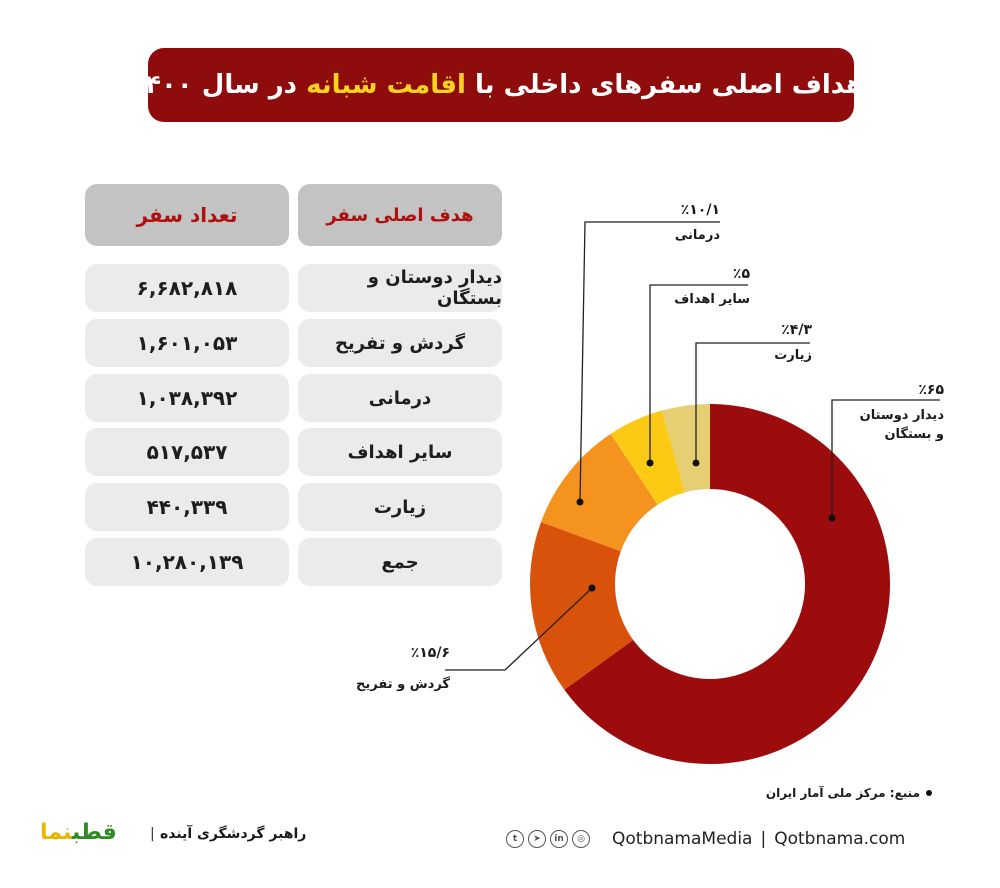  Describe the element at coordinates (187, 215) in the screenshot. I see `header-count: تعداد سفر` at that location.